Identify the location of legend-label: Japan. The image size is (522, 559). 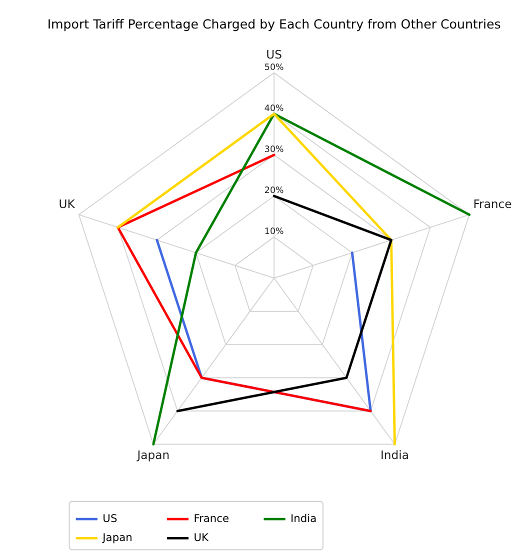
(117, 537).